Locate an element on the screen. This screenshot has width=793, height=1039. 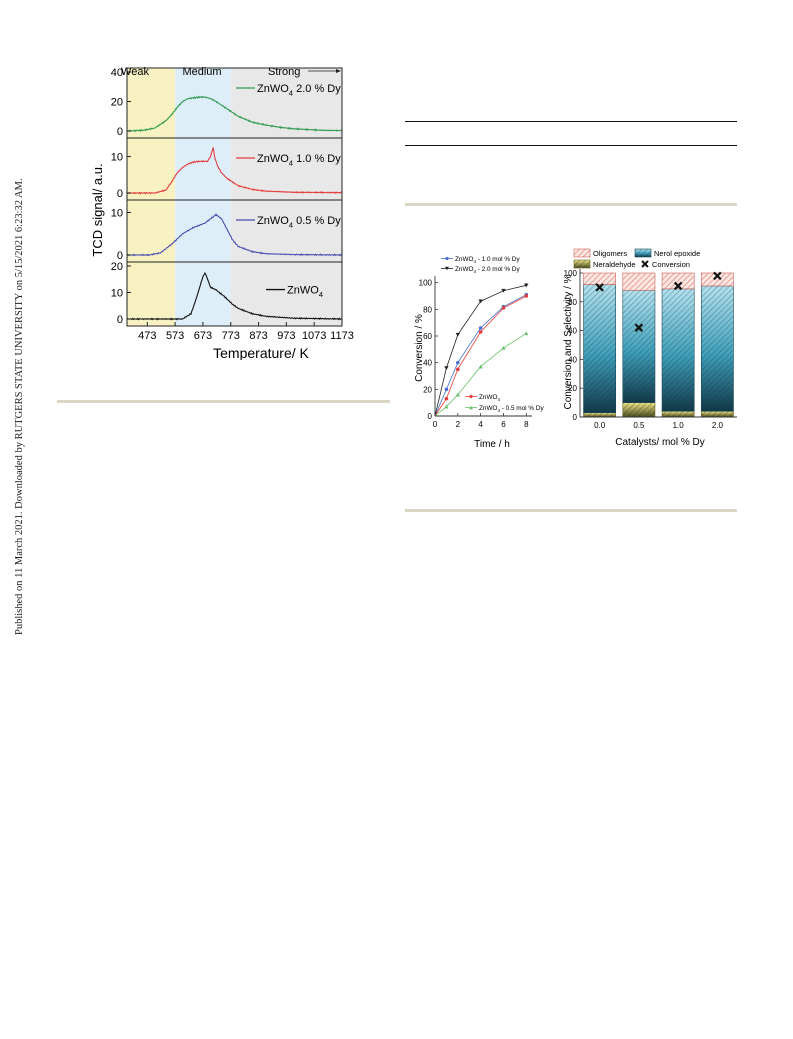
sel-y-tick-label: 0 is located at coordinates (575, 417).